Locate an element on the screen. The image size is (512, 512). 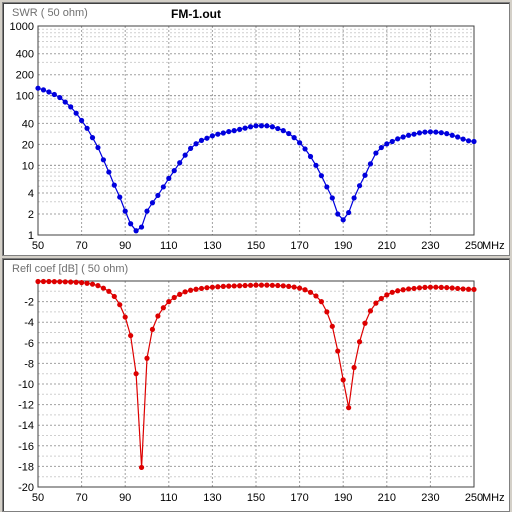
refl-x-tick-label: 130 is located at coordinates (212, 498).